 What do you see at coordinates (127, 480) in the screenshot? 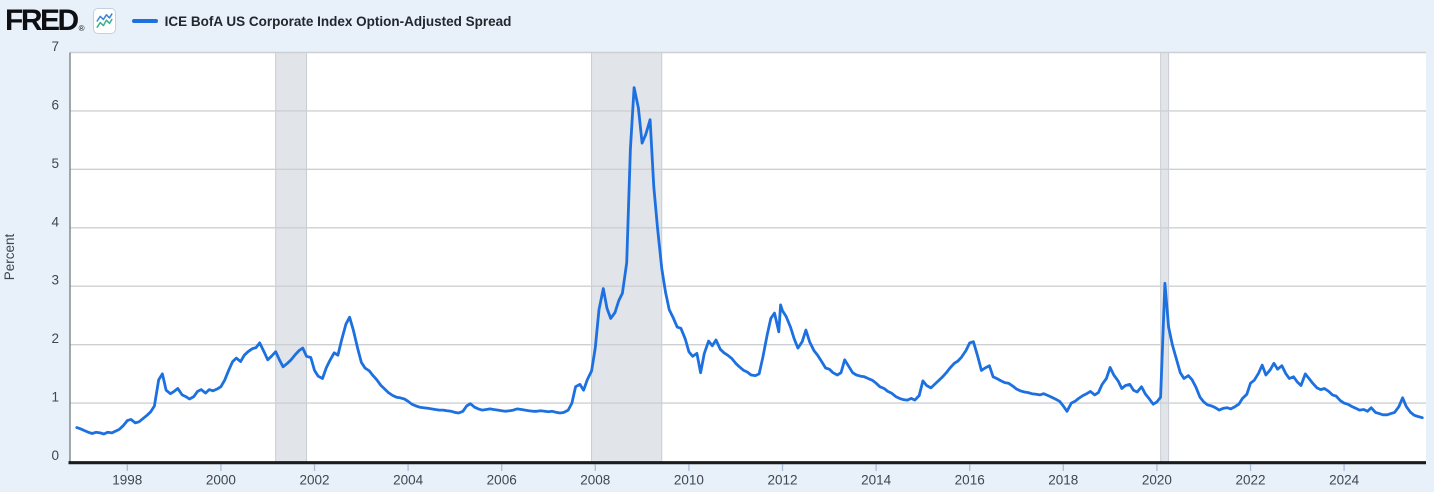
I see `x-axis-tick-label: 1998` at bounding box center [127, 480].